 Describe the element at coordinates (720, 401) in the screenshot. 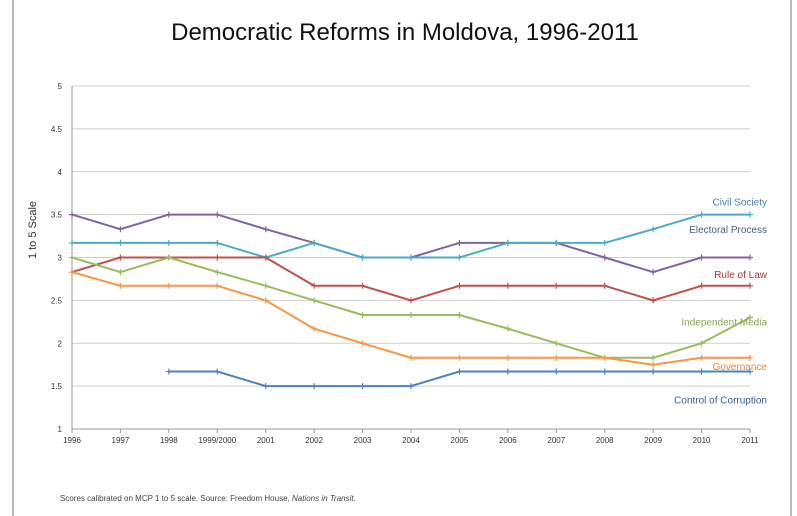

I see `series-label-control-of-corruption: Control of Corruption` at that location.